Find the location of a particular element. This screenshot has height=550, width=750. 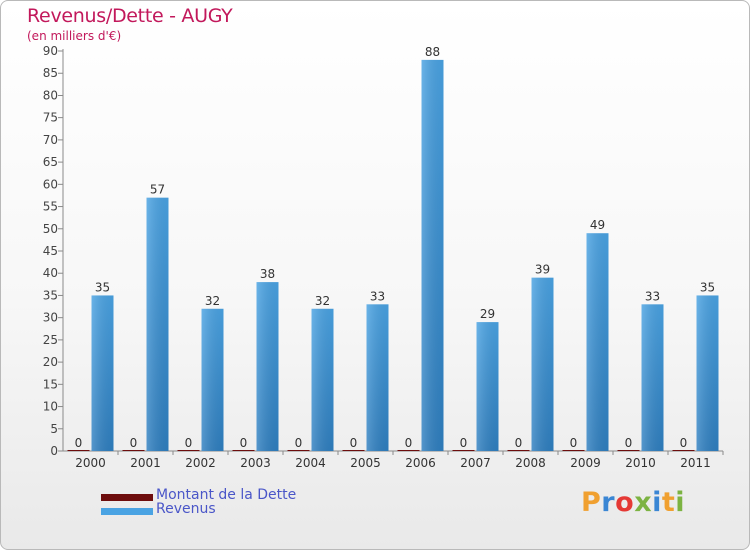

y-tick-label: 65 is located at coordinates (50, 162).